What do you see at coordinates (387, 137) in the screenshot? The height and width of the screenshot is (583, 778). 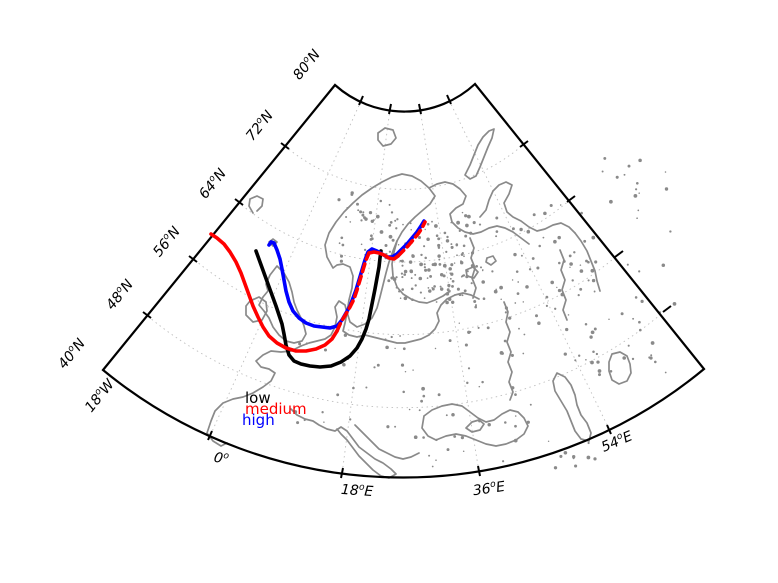 I see `coastline-svalbard` at bounding box center [387, 137].